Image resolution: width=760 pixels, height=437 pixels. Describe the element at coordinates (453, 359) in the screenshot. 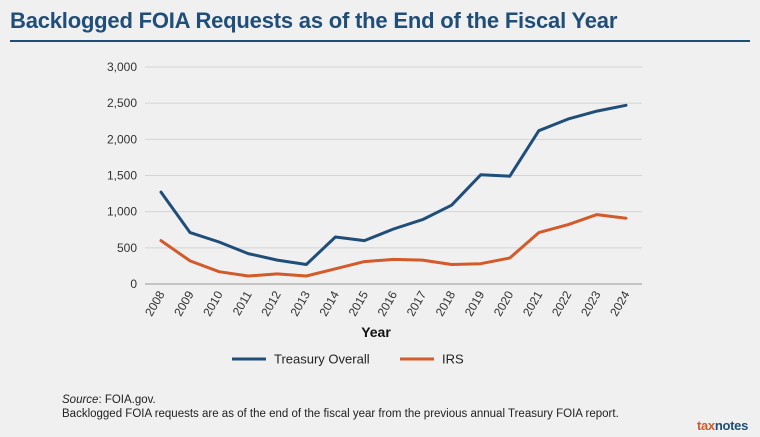

I see `legend-label: IRS` at that location.